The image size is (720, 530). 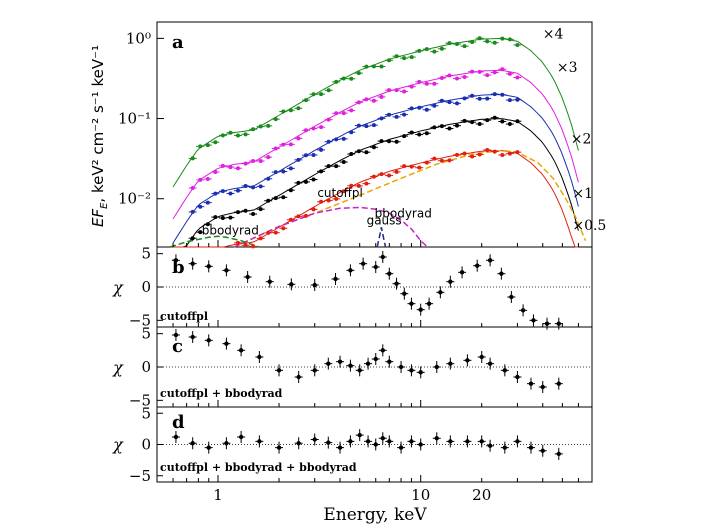 I want to click on panel-b-ytick-label-1: 0, so click(x=146, y=287).